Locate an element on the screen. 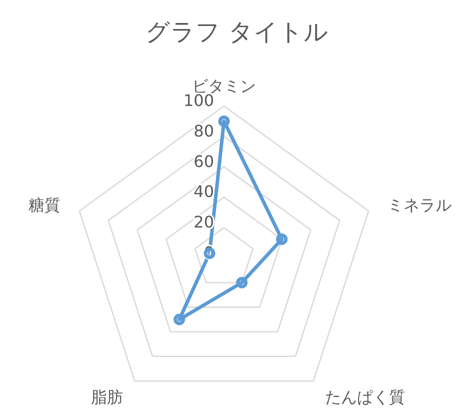 The width and height of the screenshot is (474, 414). spoke-label: 脂肪 is located at coordinates (106, 397).